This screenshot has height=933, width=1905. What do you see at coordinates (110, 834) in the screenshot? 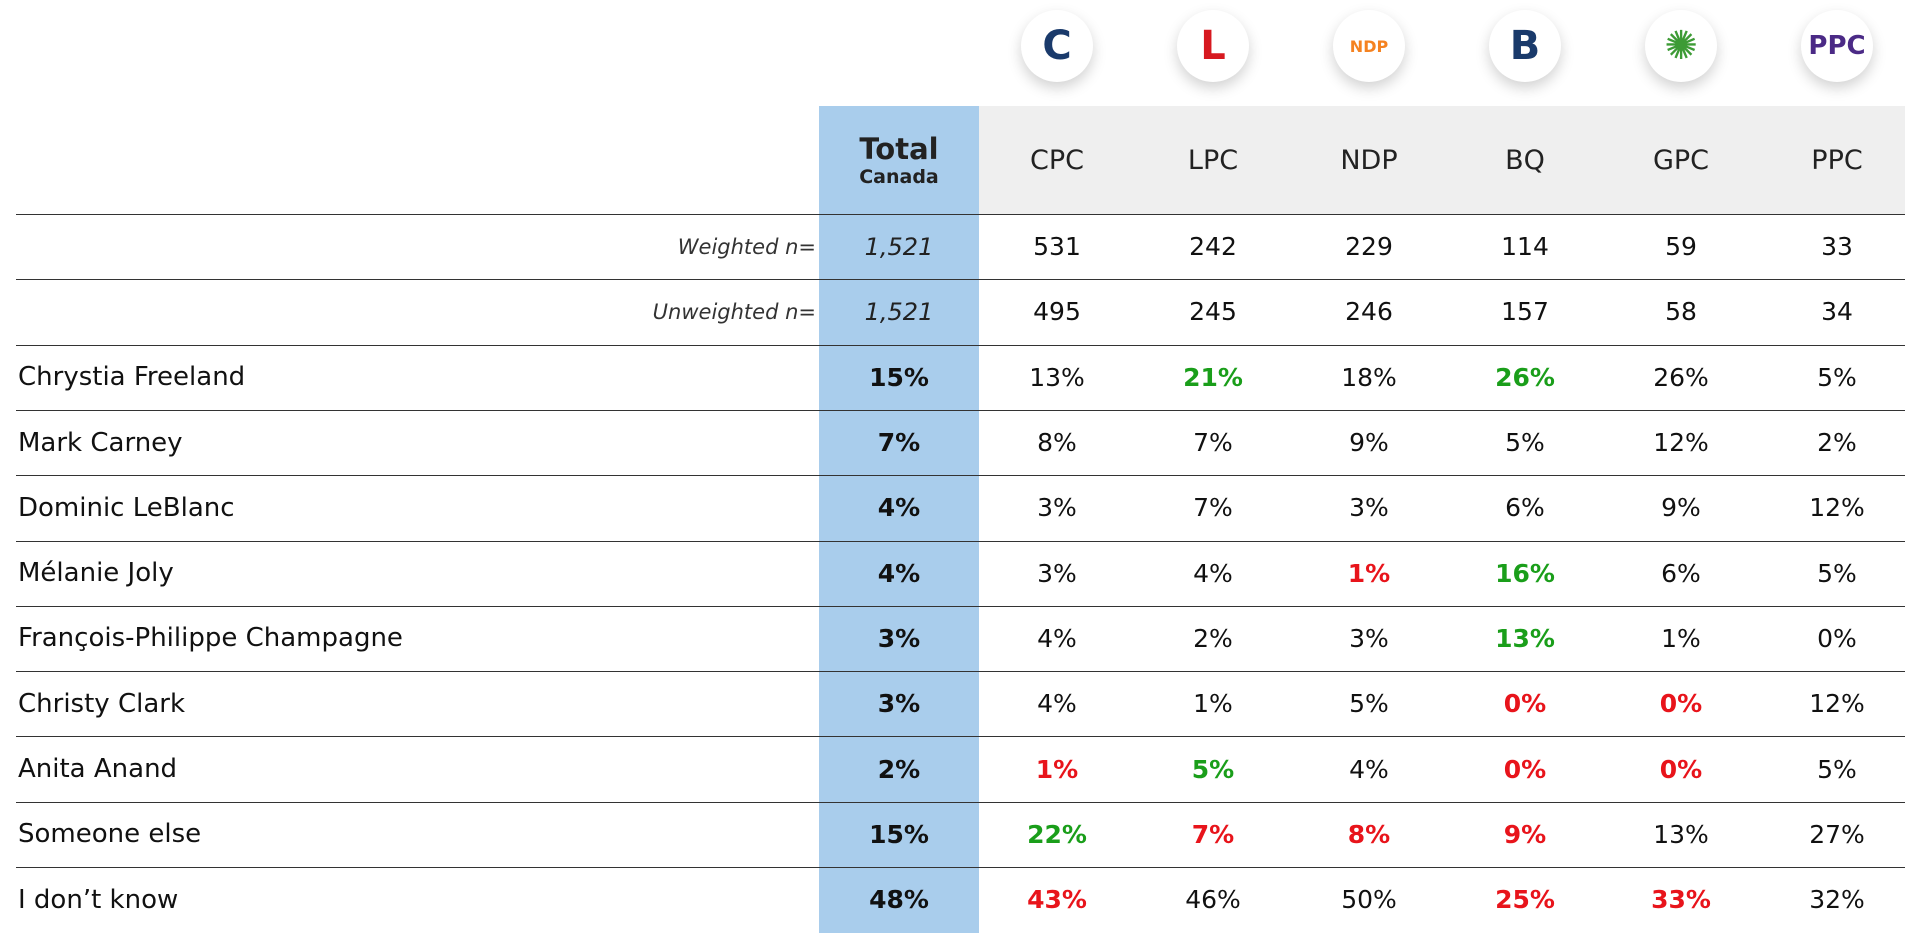
I see `row-label: Someone else` at bounding box center [110, 834].